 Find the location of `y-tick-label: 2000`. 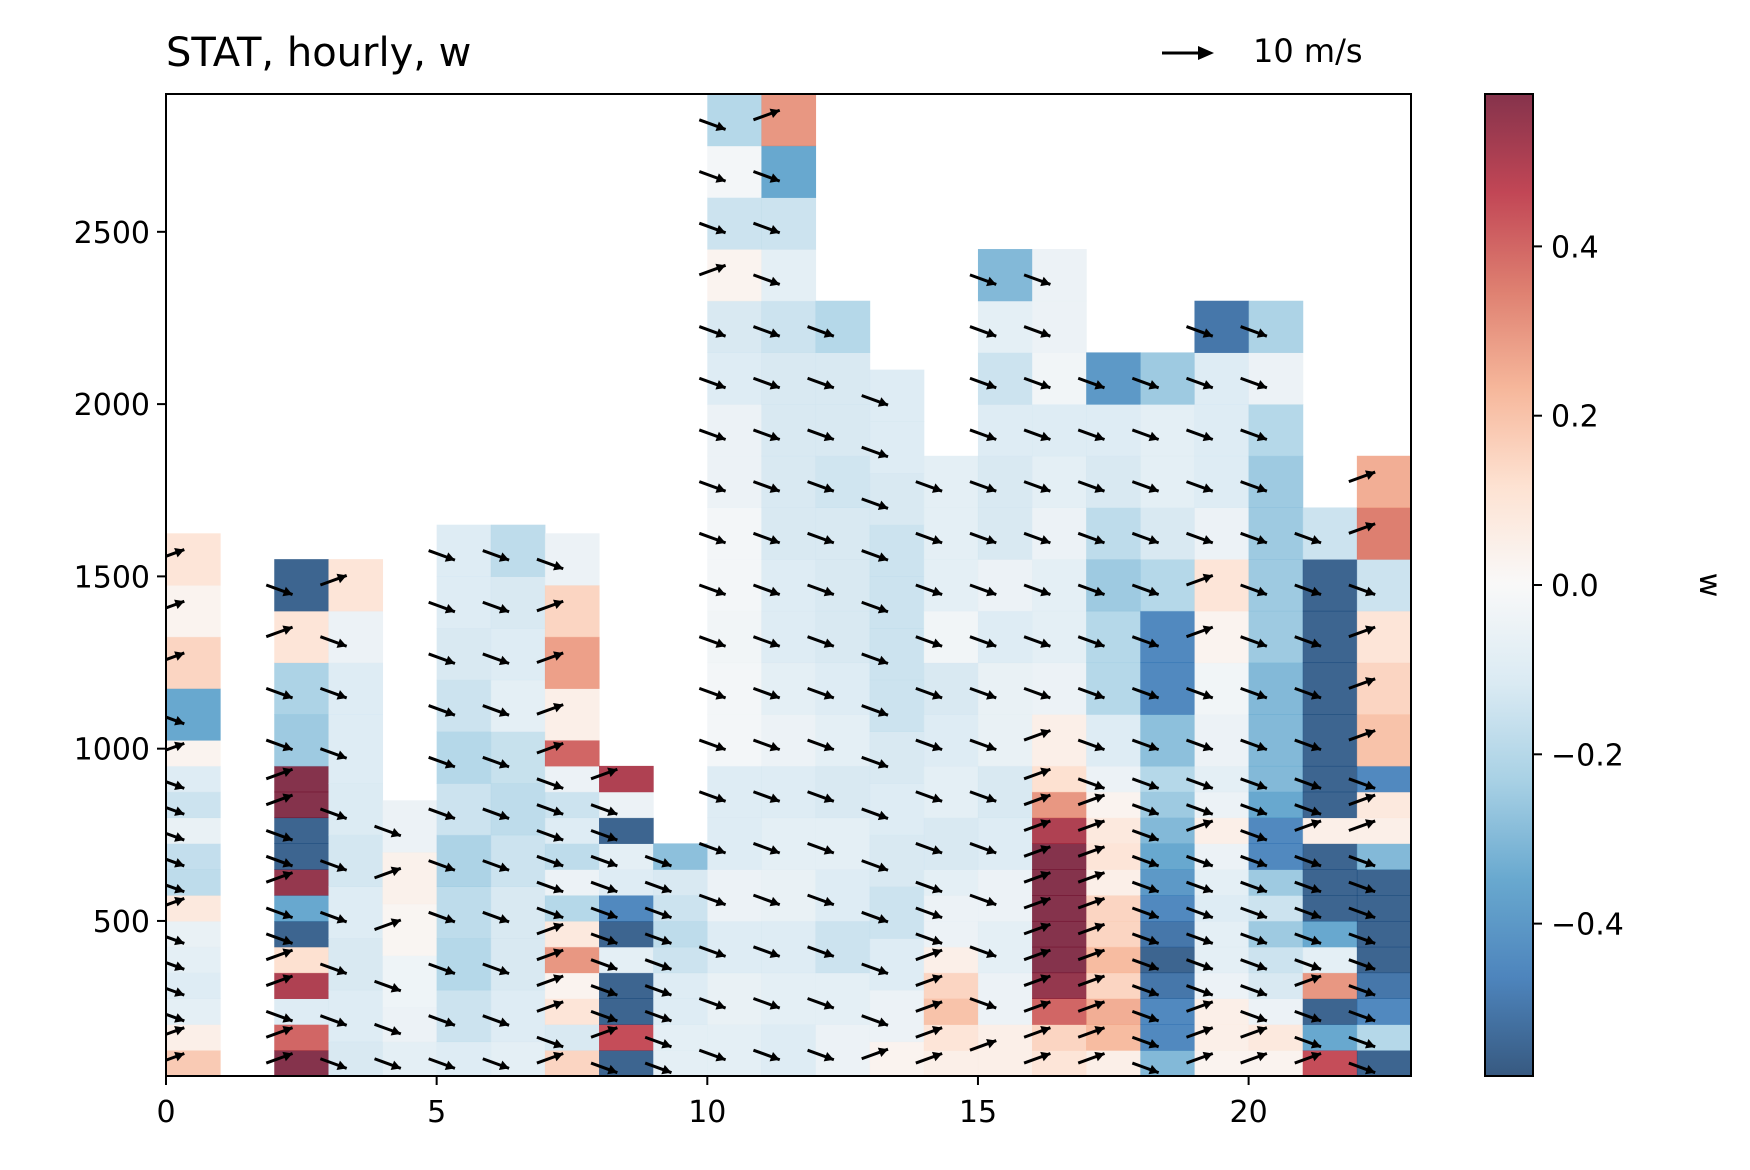

y-tick-label: 2000 is located at coordinates (112, 405).